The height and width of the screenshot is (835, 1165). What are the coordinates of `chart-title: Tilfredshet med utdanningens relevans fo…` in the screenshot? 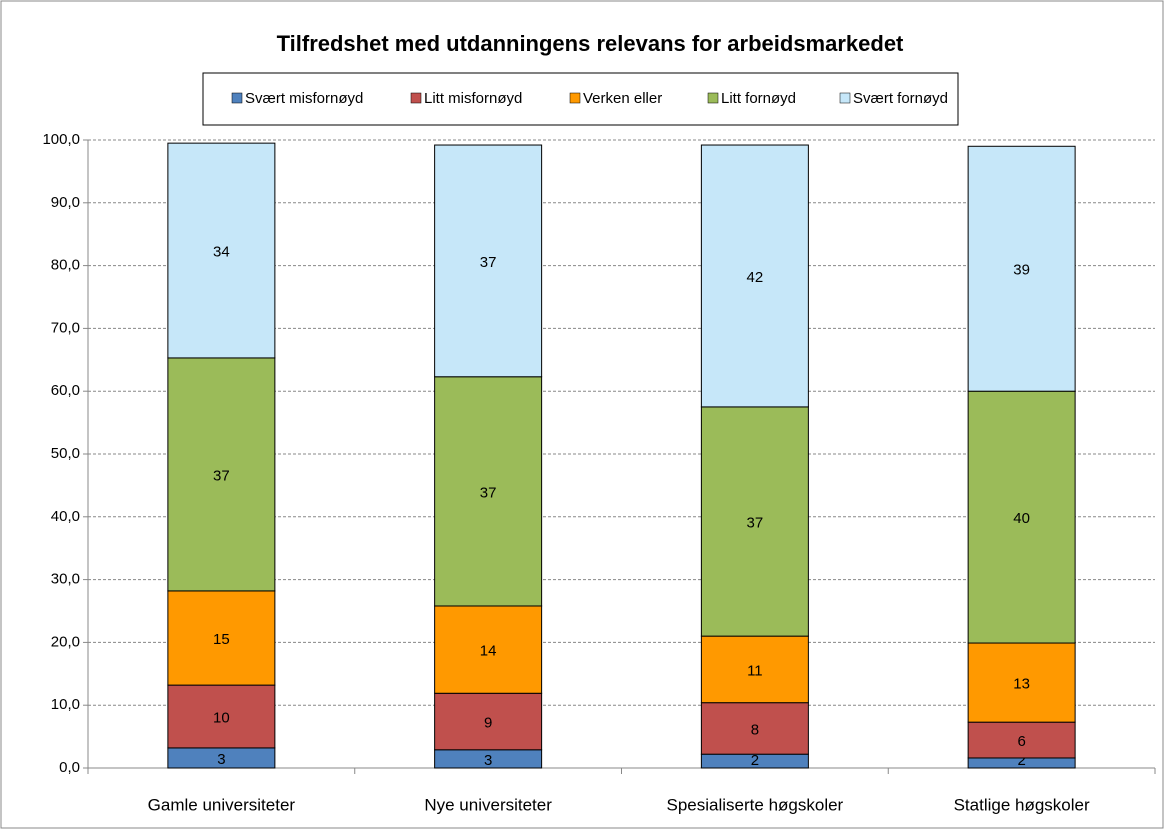 It's located at (590, 43).